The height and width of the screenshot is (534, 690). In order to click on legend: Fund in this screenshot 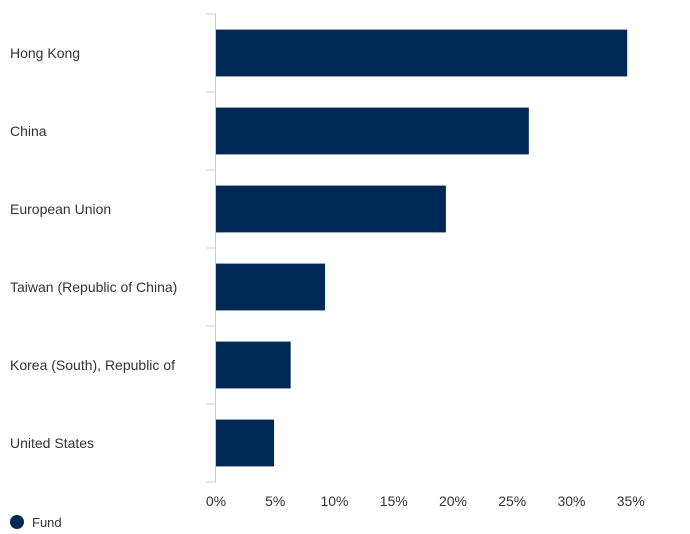, I will do `click(36, 522)`.